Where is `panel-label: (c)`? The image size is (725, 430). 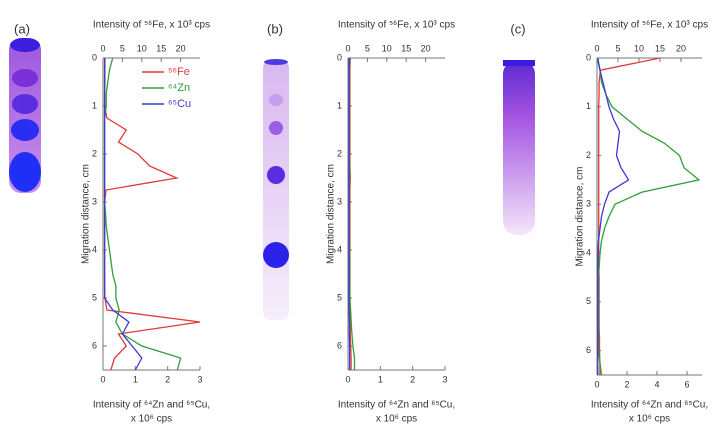 panel-label: (c) is located at coordinates (517, 28).